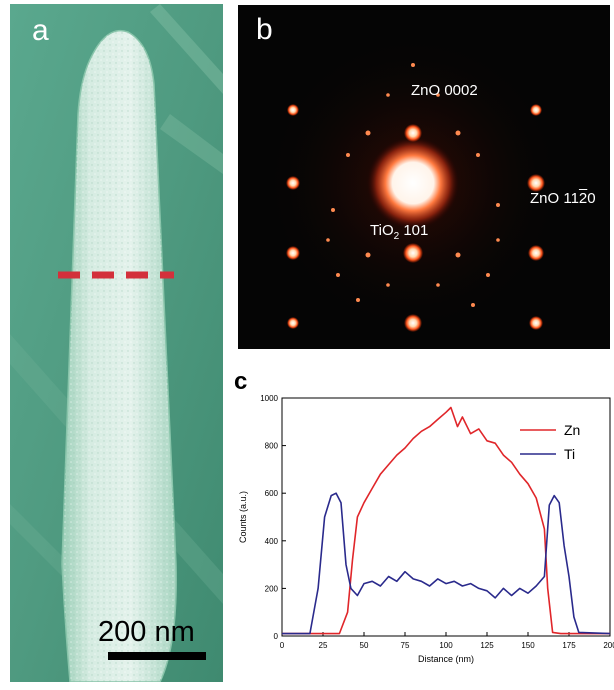  What do you see at coordinates (264, 29) in the screenshot?
I see `panel-label-b: b` at bounding box center [264, 29].